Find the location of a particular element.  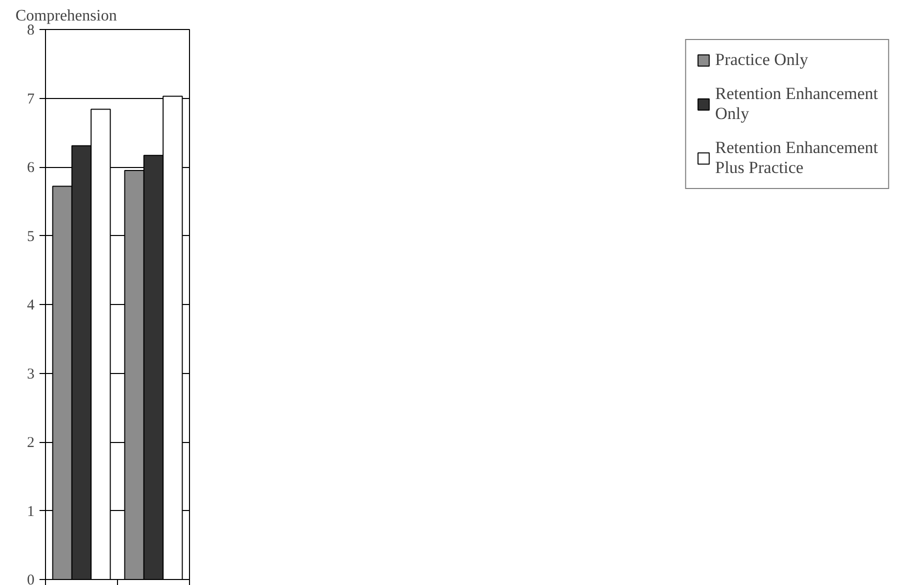

y-axis-title: Comprehension is located at coordinates (66, 16).